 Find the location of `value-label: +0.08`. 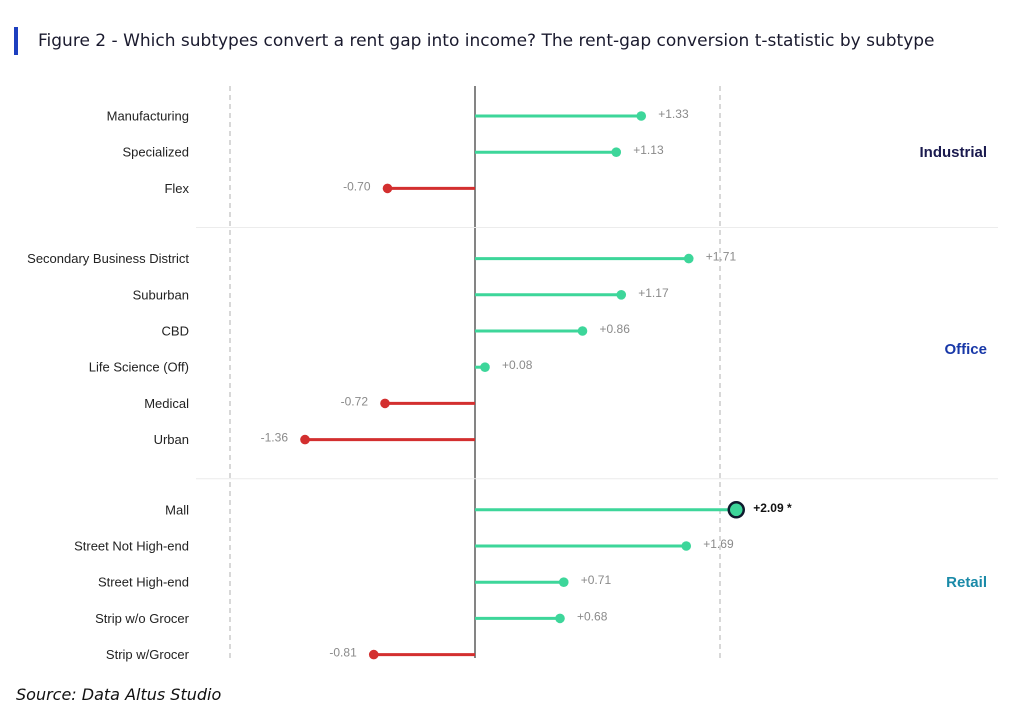

value-label: +0.08 is located at coordinates (517, 365).